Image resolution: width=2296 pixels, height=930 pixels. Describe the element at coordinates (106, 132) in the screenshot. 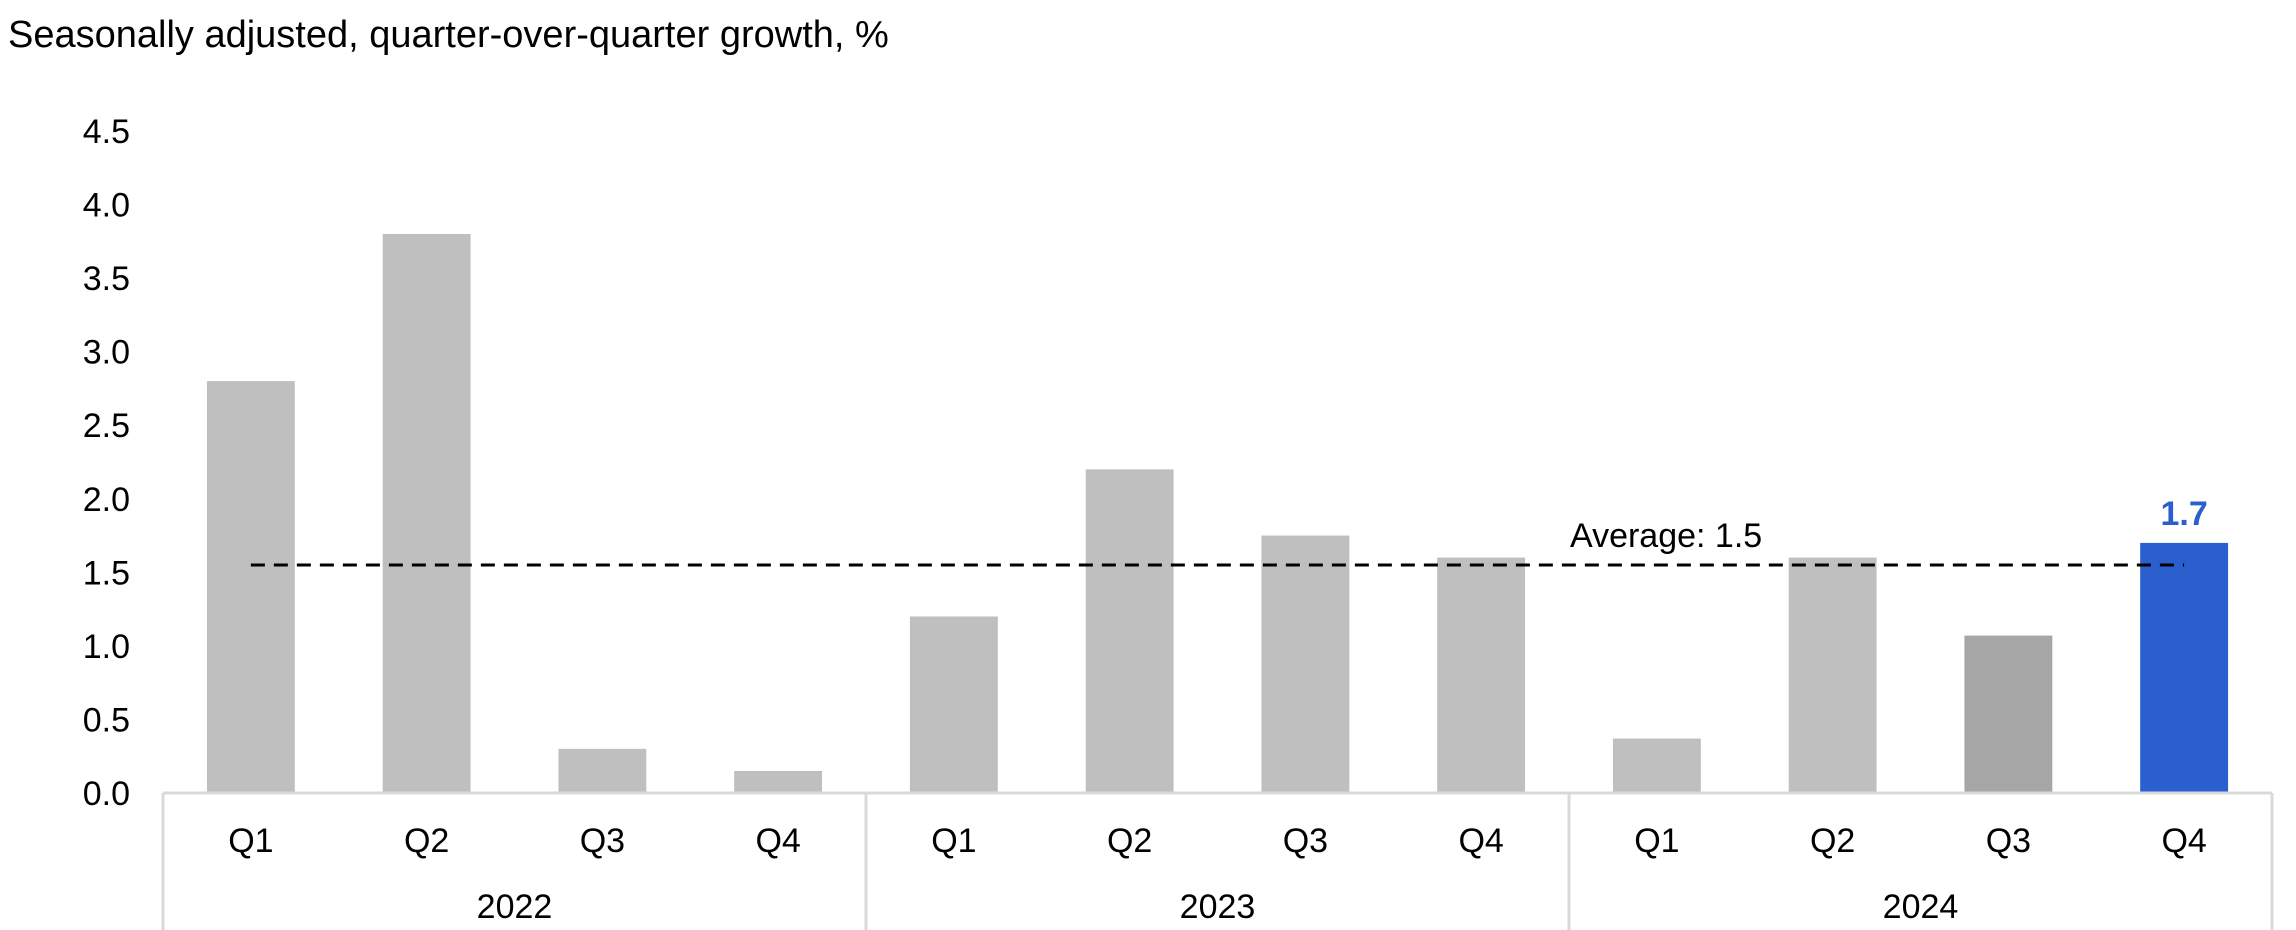

I see `y-tick-label: 4.5` at that location.